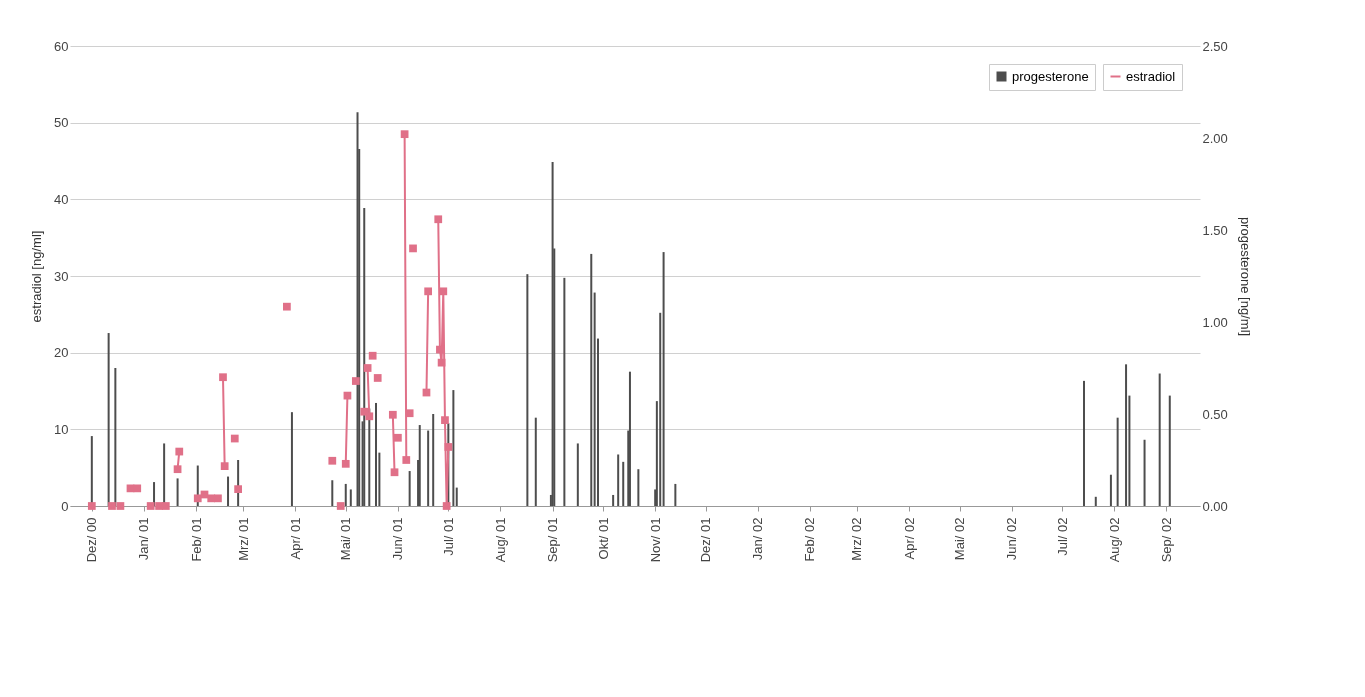  Describe the element at coordinates (810, 539) in the screenshot. I see `x-tick-label: Feb/ 02` at that location.